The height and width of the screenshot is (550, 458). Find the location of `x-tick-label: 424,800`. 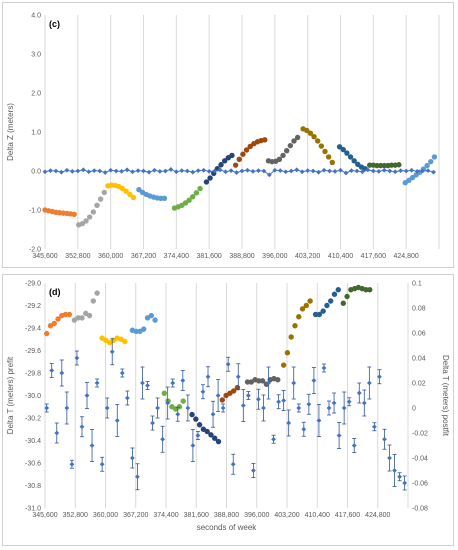

x-tick-label: 424,800 is located at coordinates (406, 256).